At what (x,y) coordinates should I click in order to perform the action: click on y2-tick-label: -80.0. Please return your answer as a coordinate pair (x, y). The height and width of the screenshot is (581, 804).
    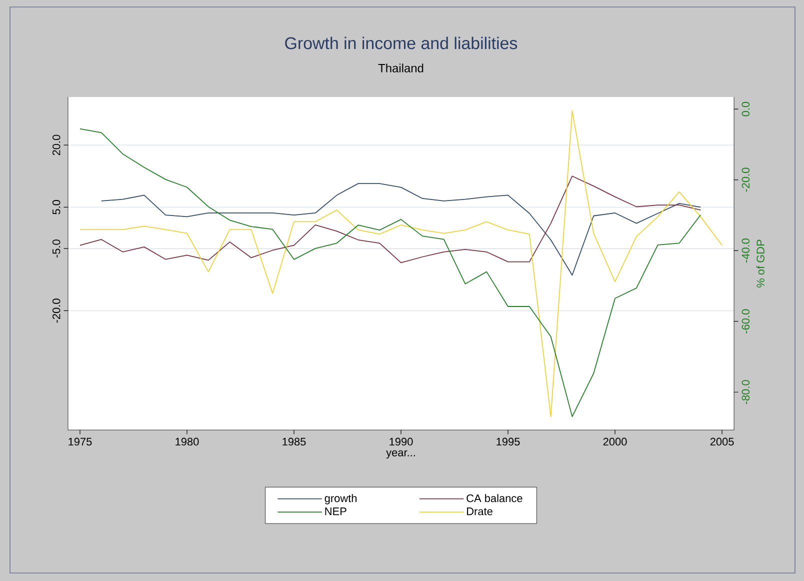
    Looking at the image, I should click on (746, 392).